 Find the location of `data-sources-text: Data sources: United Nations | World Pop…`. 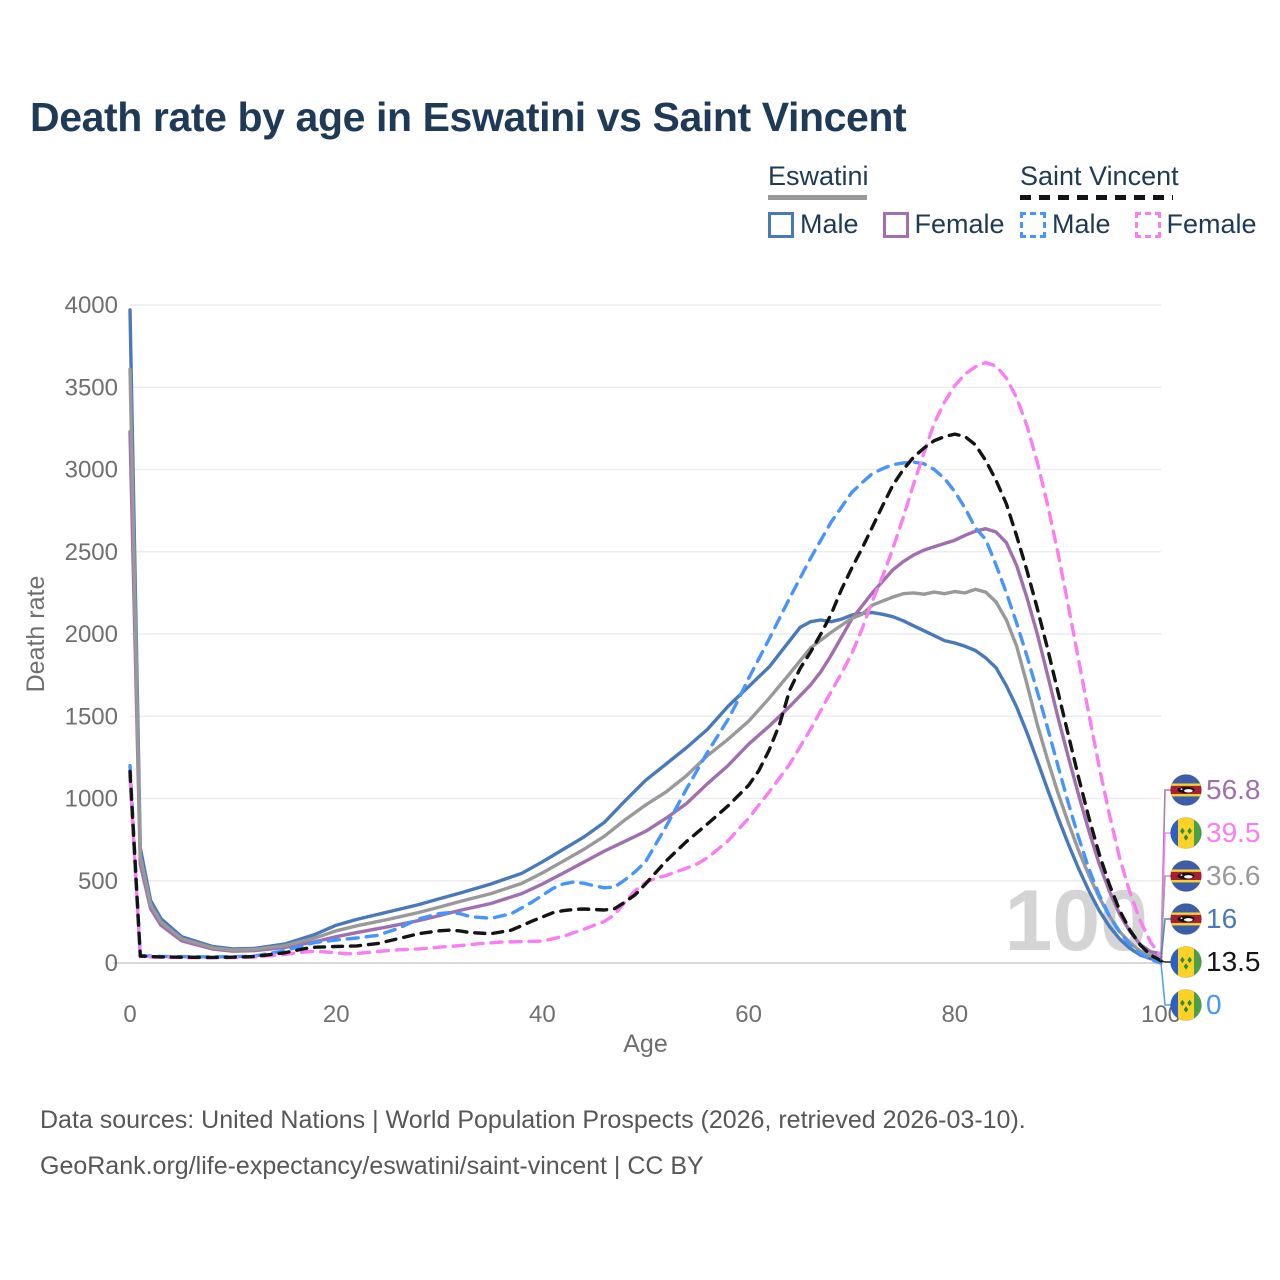

data-sources-text: Data sources: United Nations | World Pop… is located at coordinates (533, 1120).